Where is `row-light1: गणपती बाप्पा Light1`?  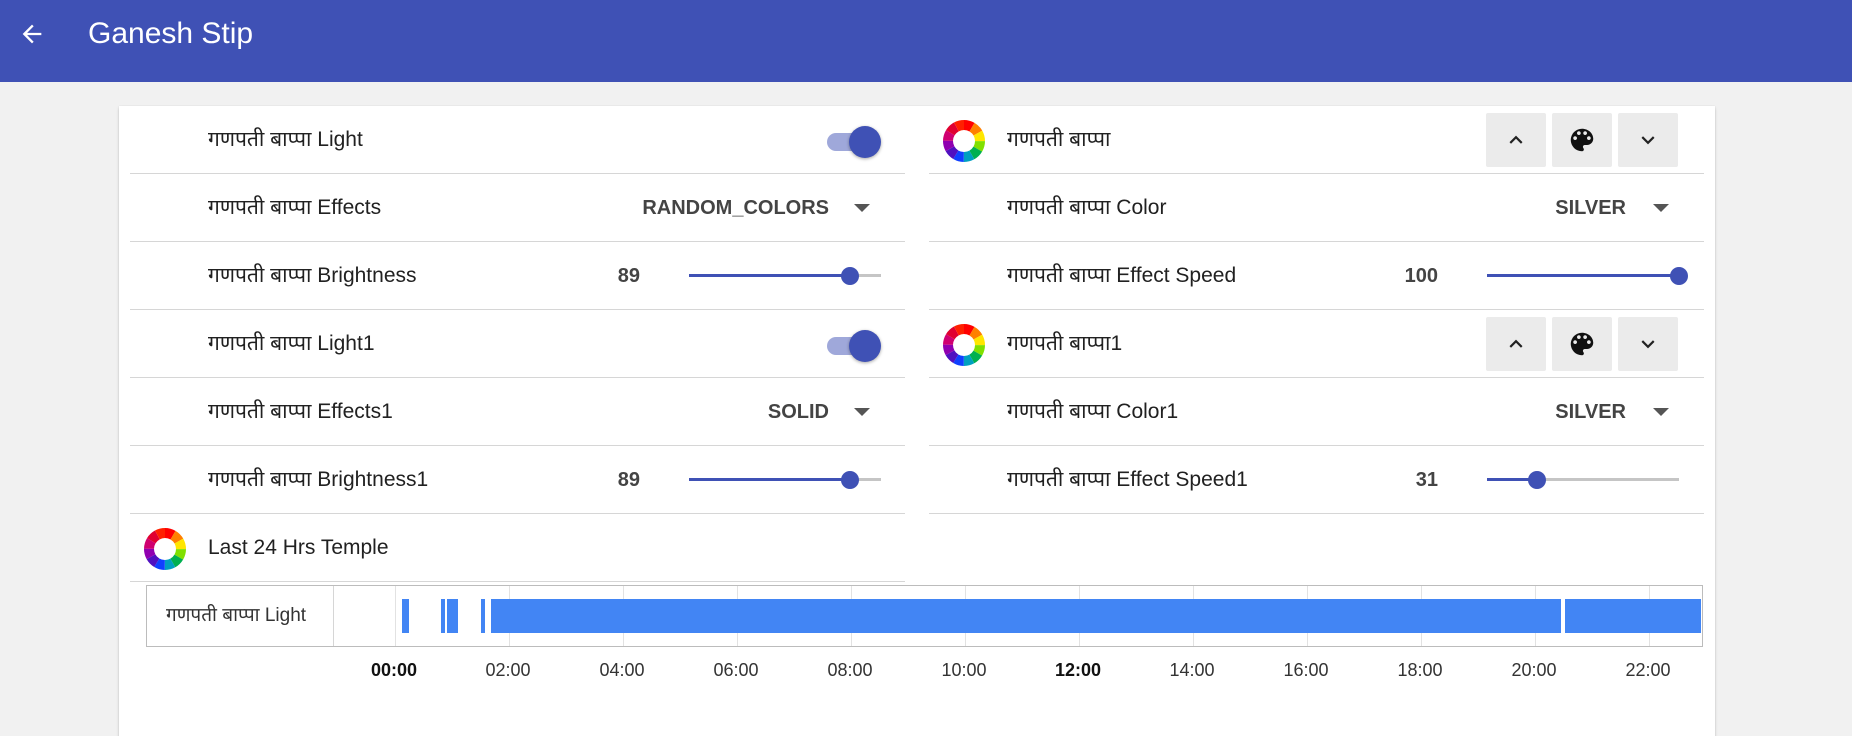
row-light1: गणपती बाप्पा Light1 is located at coordinates (517, 344).